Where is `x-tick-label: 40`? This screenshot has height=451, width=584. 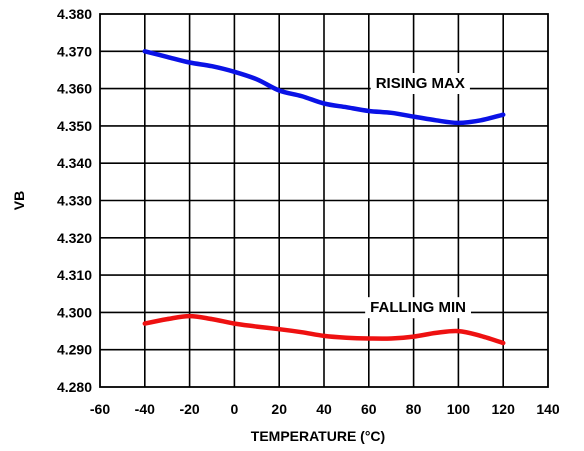 x-tick-label: 40 is located at coordinates (324, 409).